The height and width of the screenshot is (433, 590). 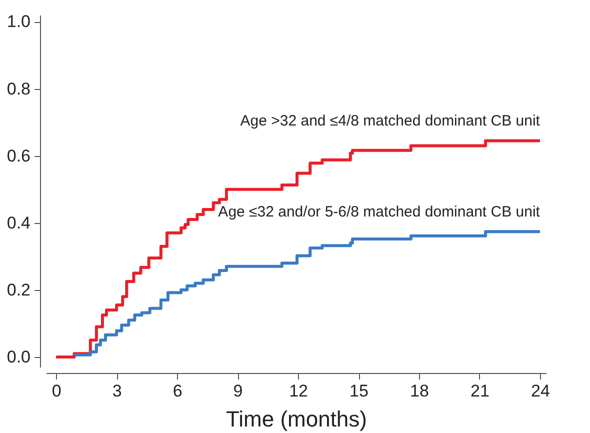 I want to click on x-tick-label: 12, so click(x=298, y=391).